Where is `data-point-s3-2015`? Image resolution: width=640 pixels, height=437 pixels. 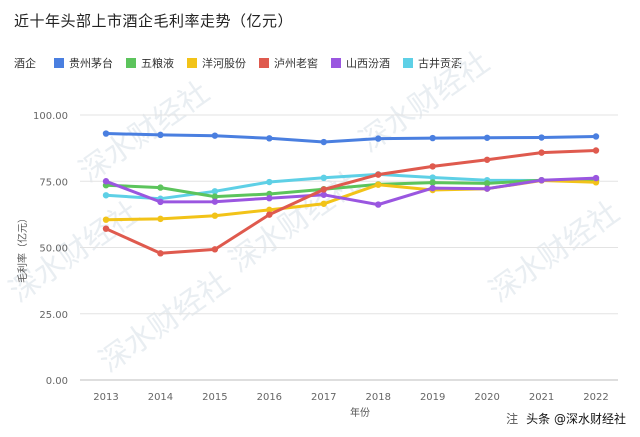
data-point-s3-2015 is located at coordinates (215, 249).